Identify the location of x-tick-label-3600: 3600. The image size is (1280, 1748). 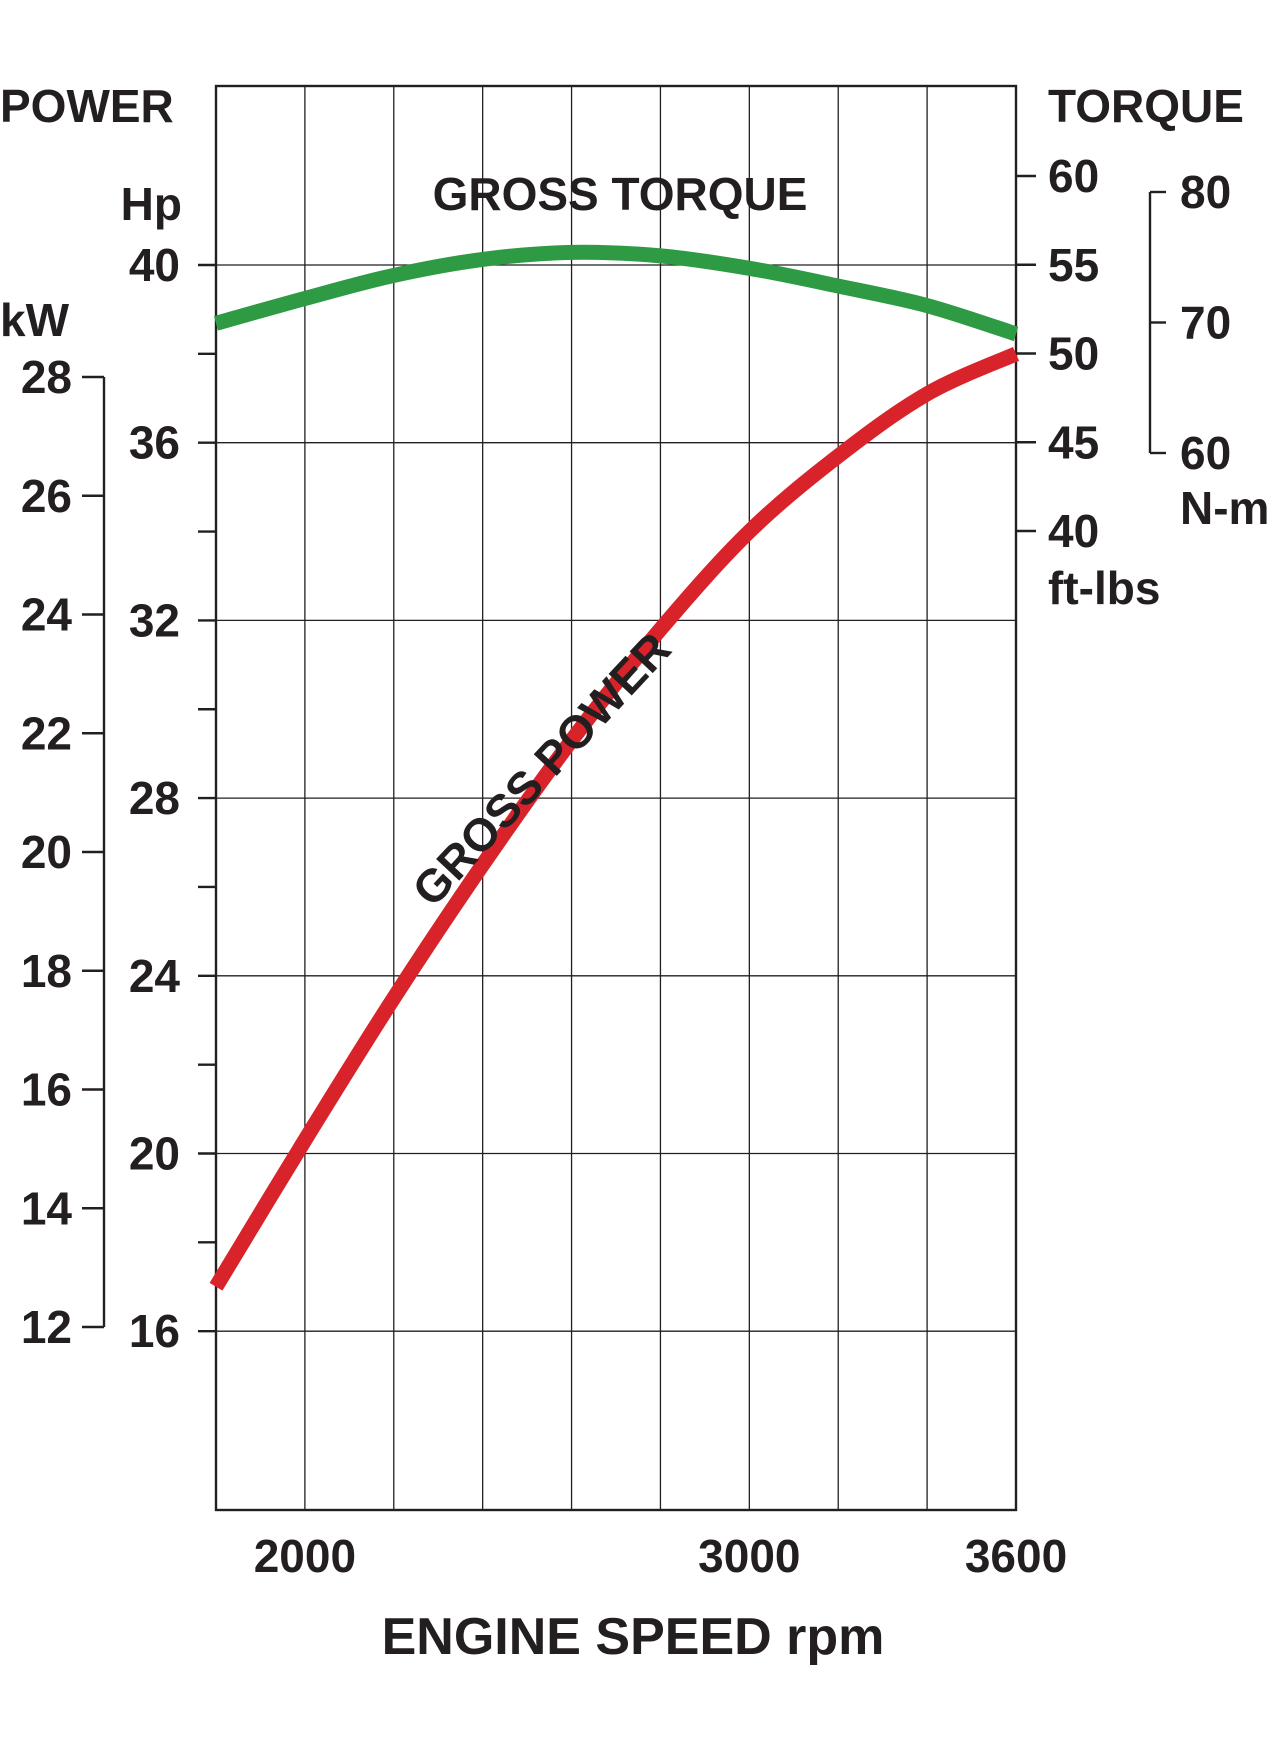
(1016, 1556).